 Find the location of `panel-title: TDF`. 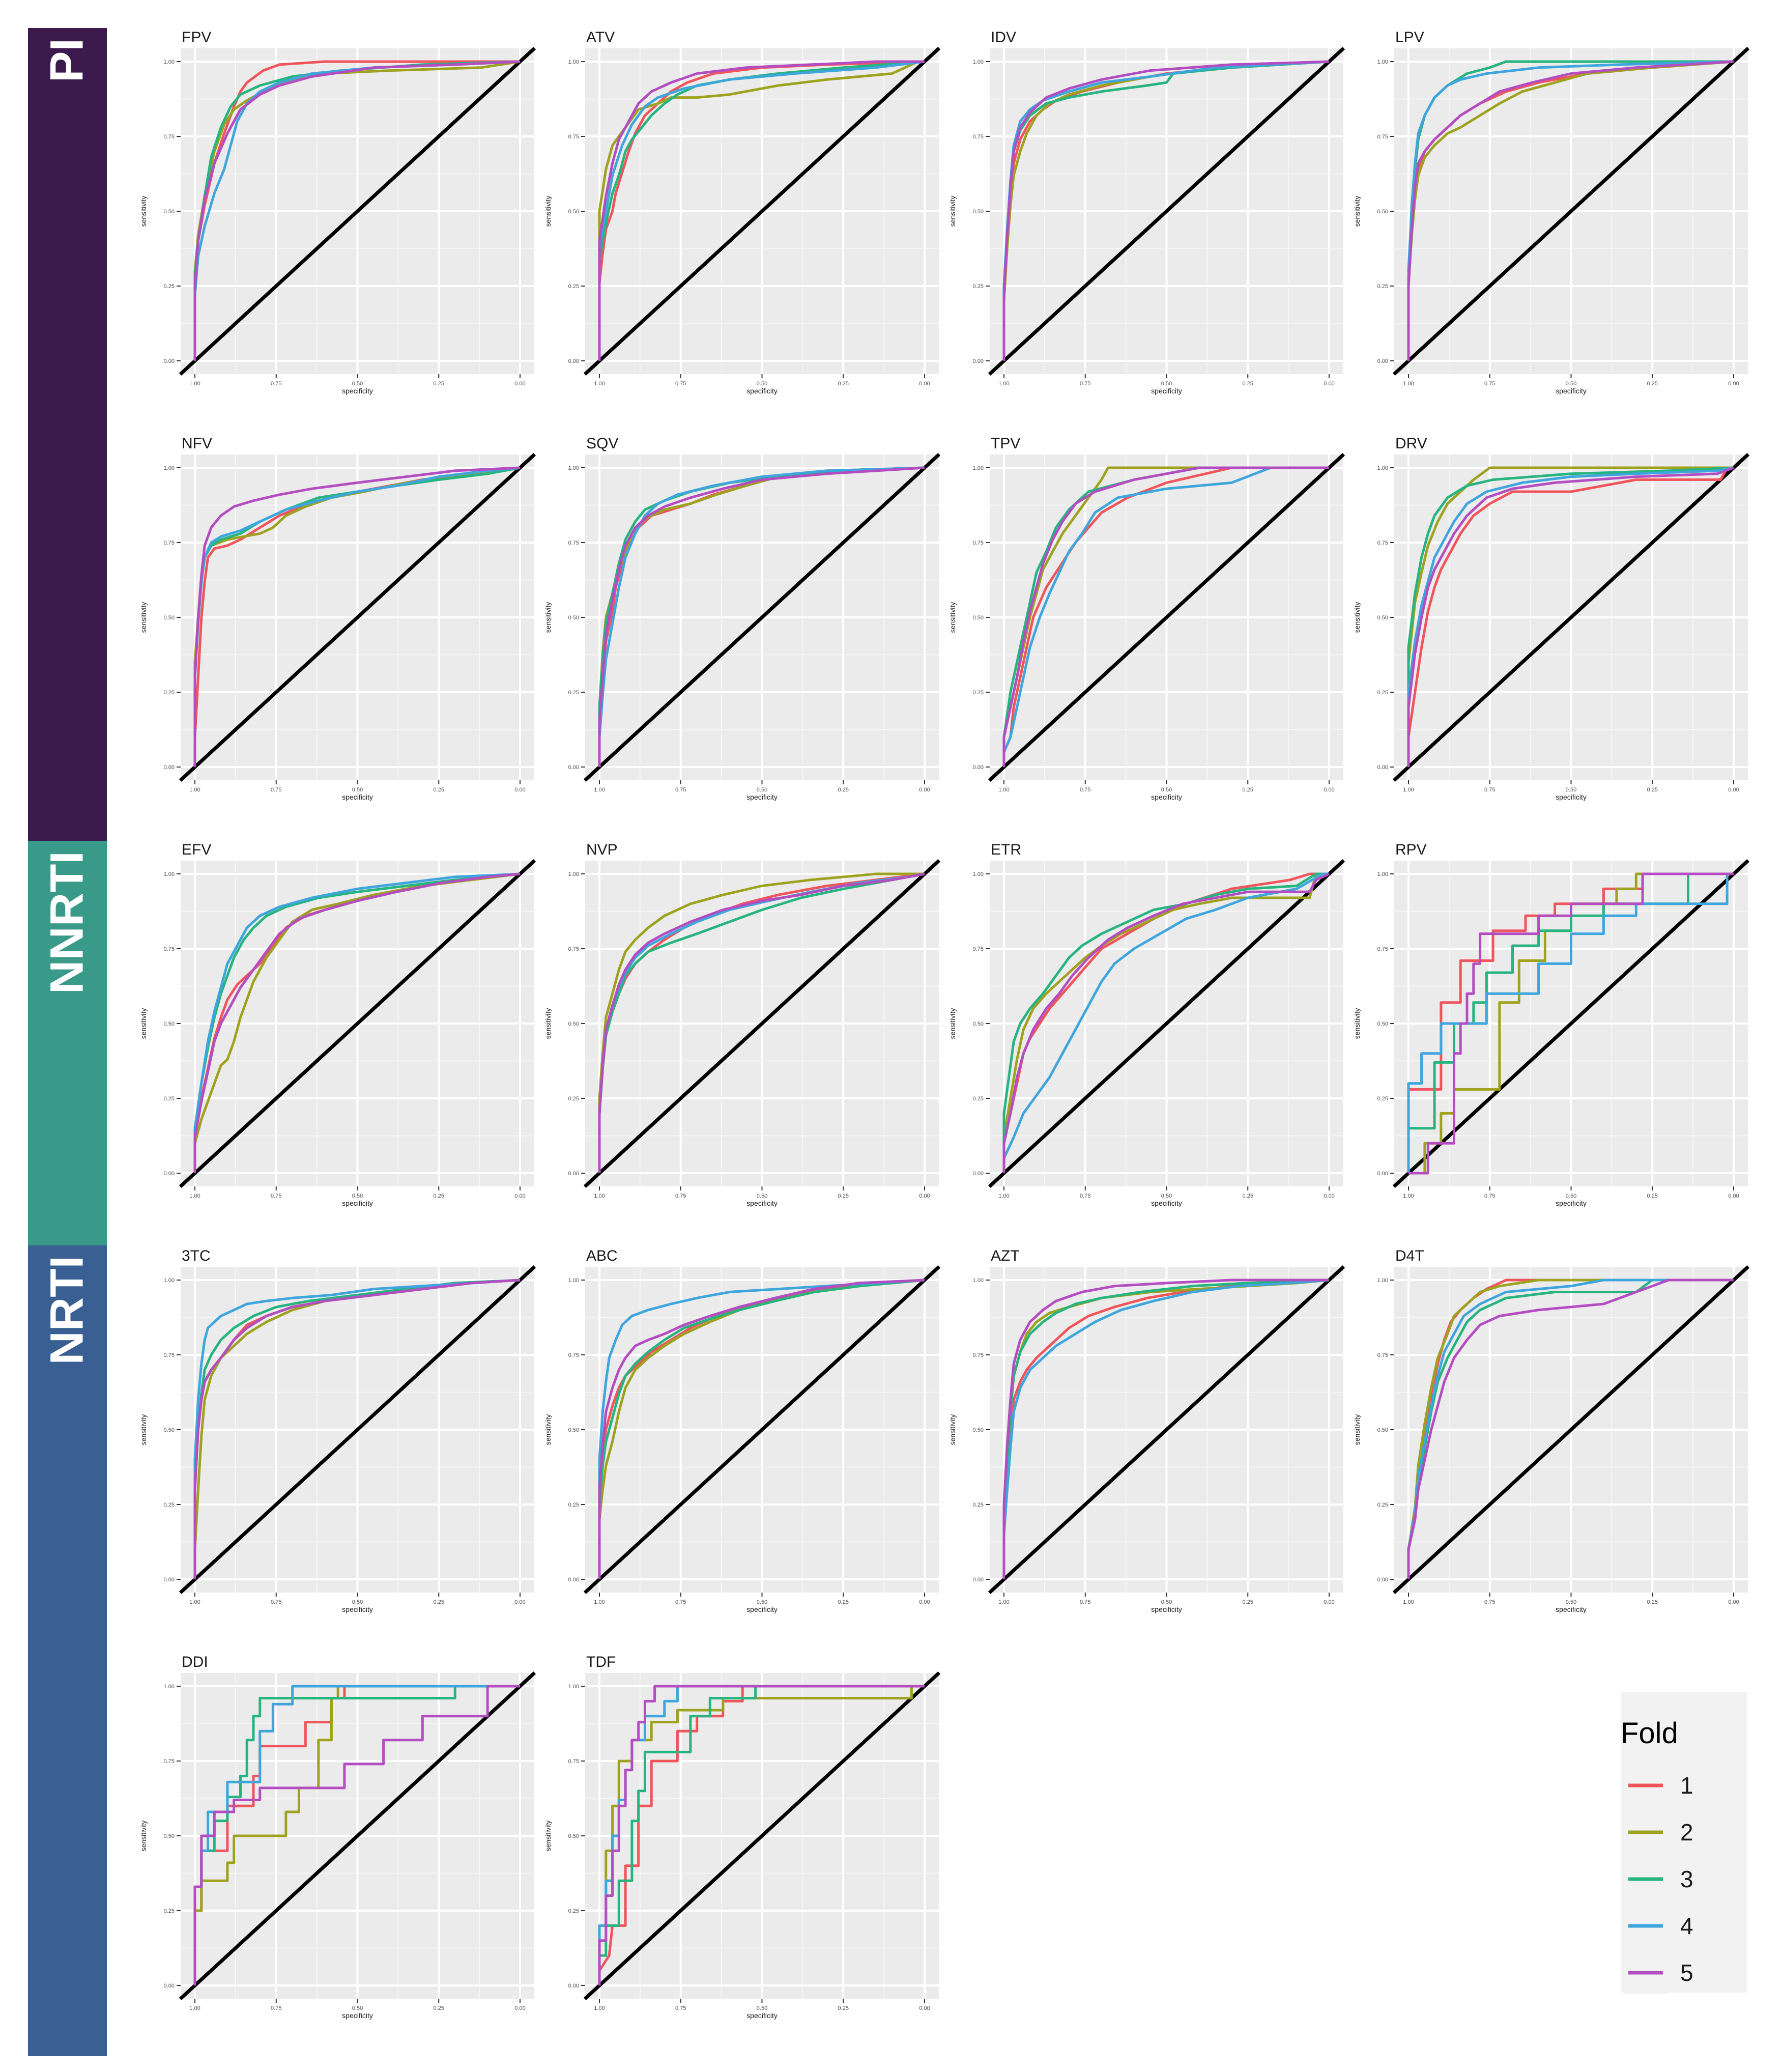

panel-title: TDF is located at coordinates (601, 1662).